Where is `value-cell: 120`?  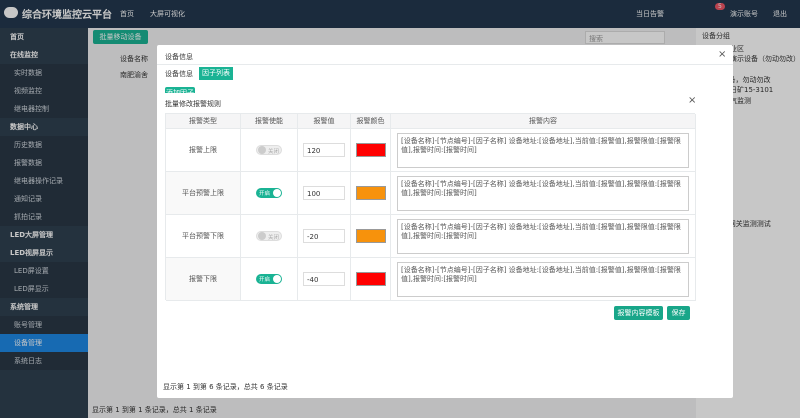 value-cell: 120 is located at coordinates (324, 150).